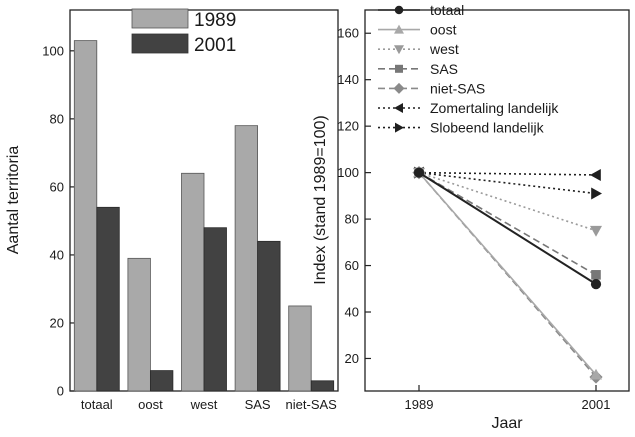 The image size is (635, 437). What do you see at coordinates (596, 404) in the screenshot?
I see `index-x-tick-label: 2001` at bounding box center [596, 404].